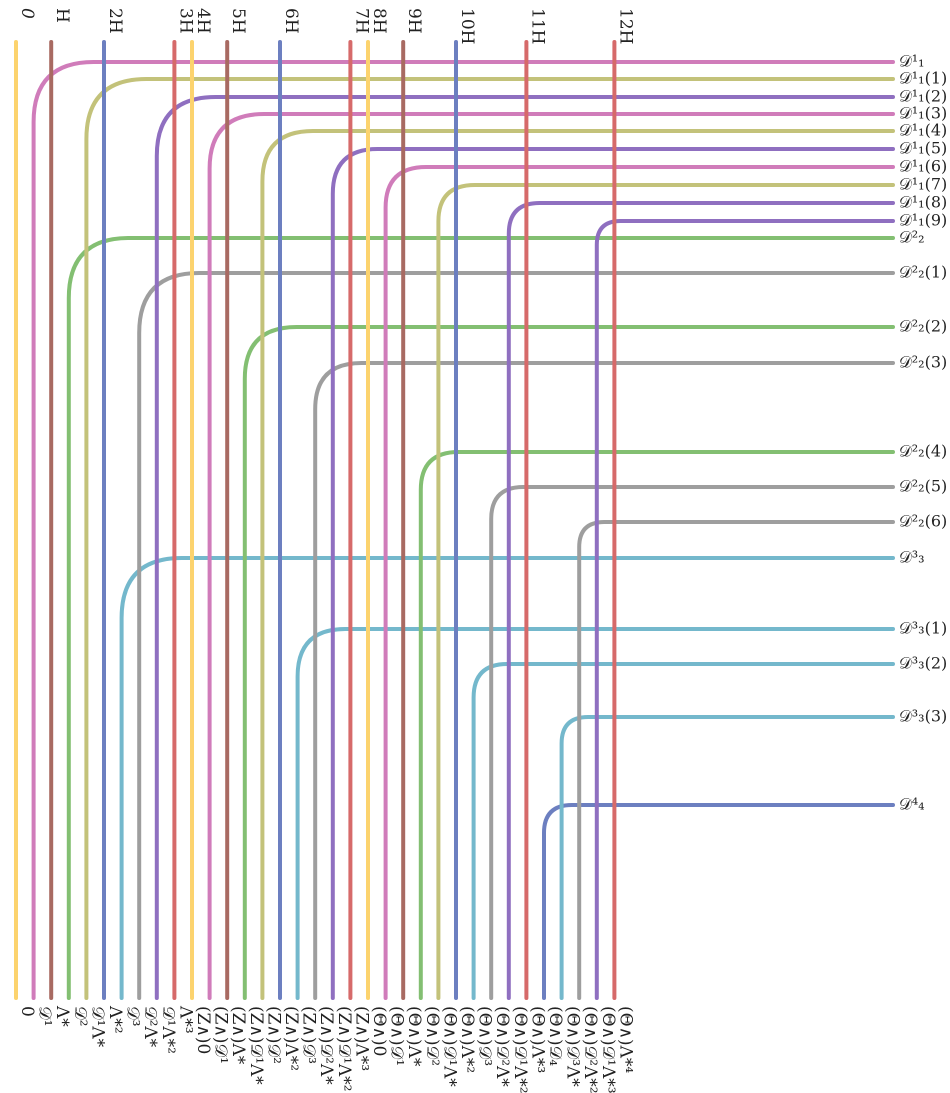 This screenshot has height=1093, width=950. Describe the element at coordinates (449, 1046) in the screenshot. I see `bottom-label-24: (Θ∧)𝒟¹Λ*` at that location.